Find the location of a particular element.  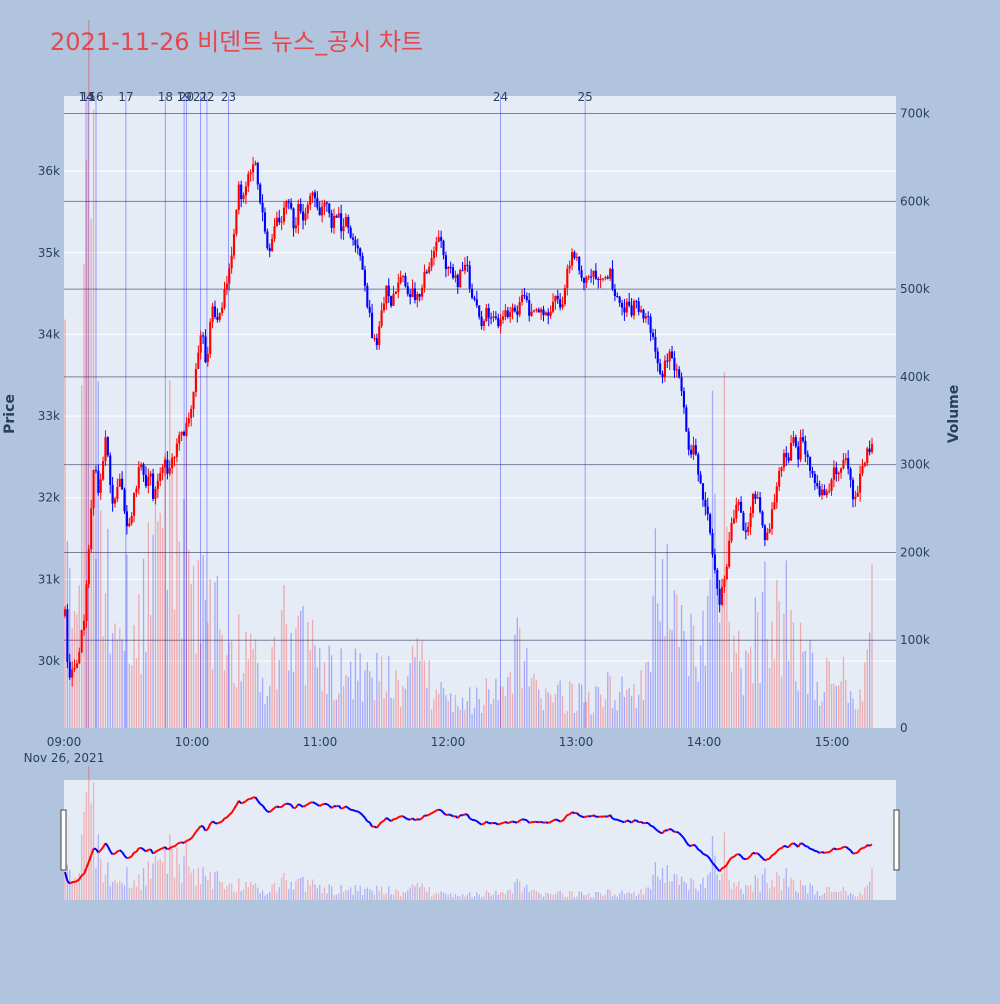

range-slider-right-handle is located at coordinates (896, 840).